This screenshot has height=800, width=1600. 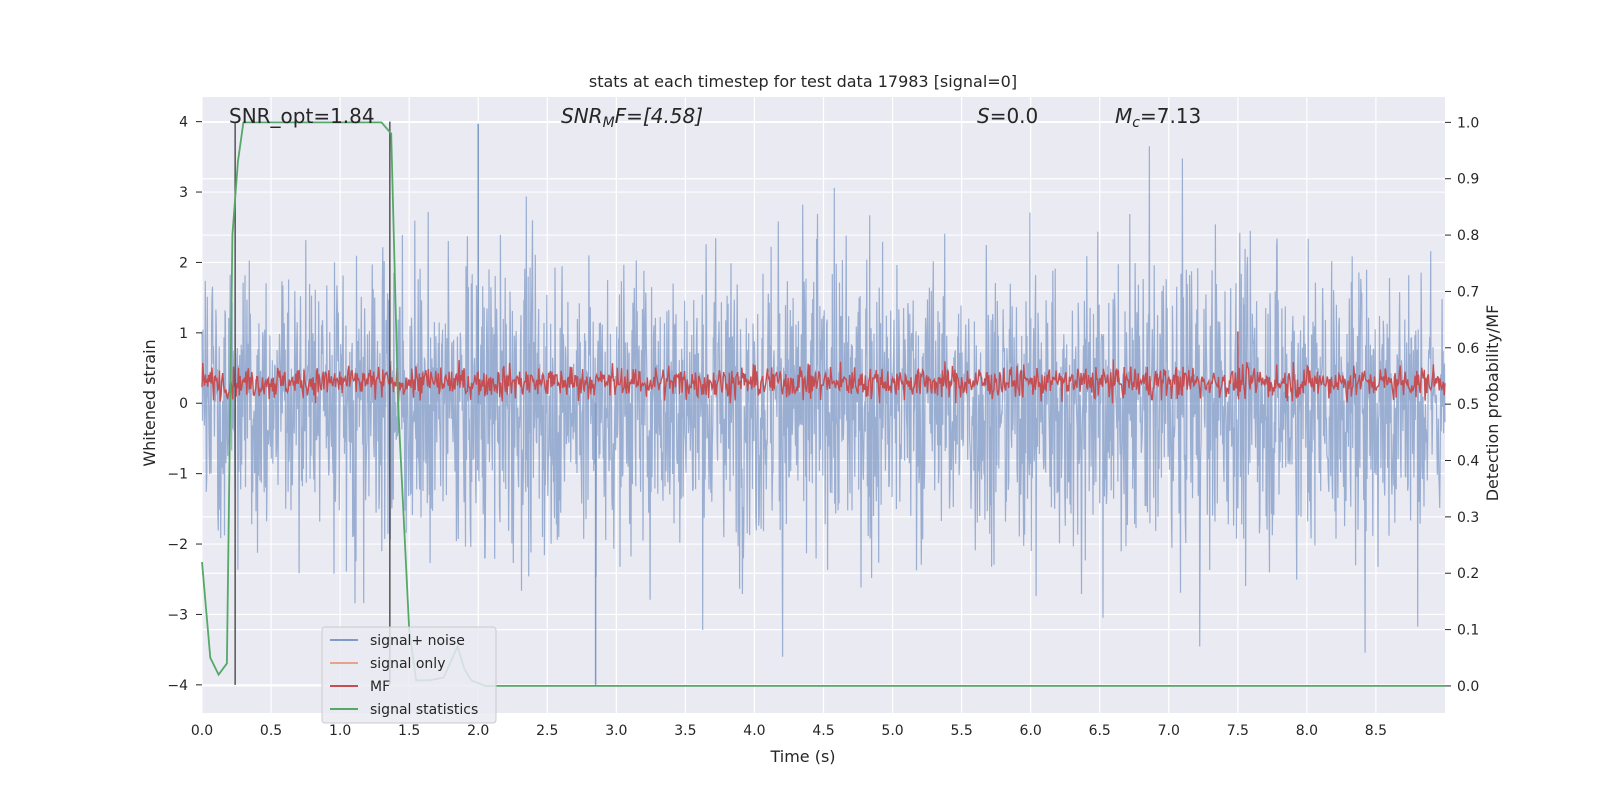 I want to click on annotation-mc-subscript: c, so click(x=1136, y=123).